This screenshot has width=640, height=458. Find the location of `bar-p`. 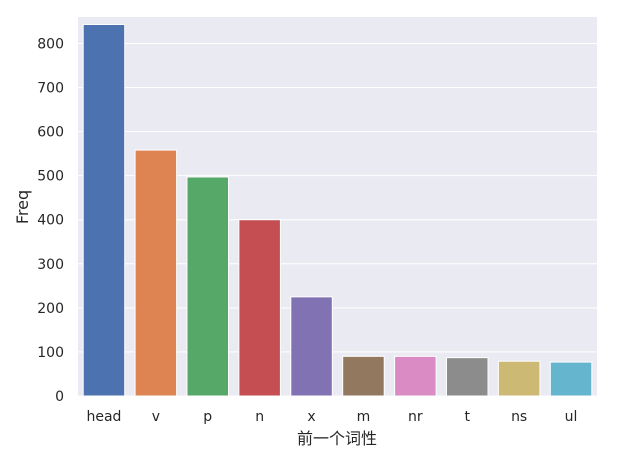

bar-p is located at coordinates (208, 286).